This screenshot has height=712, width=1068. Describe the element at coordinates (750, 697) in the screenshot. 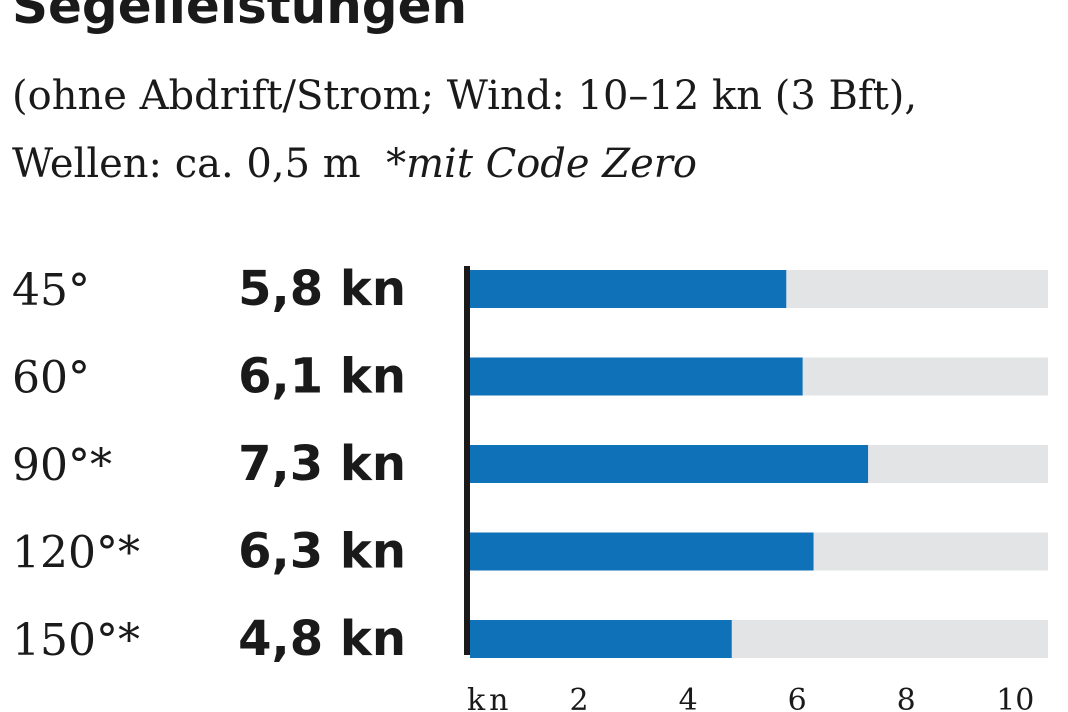

I see `x-axis-ticks: kn 2 4 6 8 10` at that location.